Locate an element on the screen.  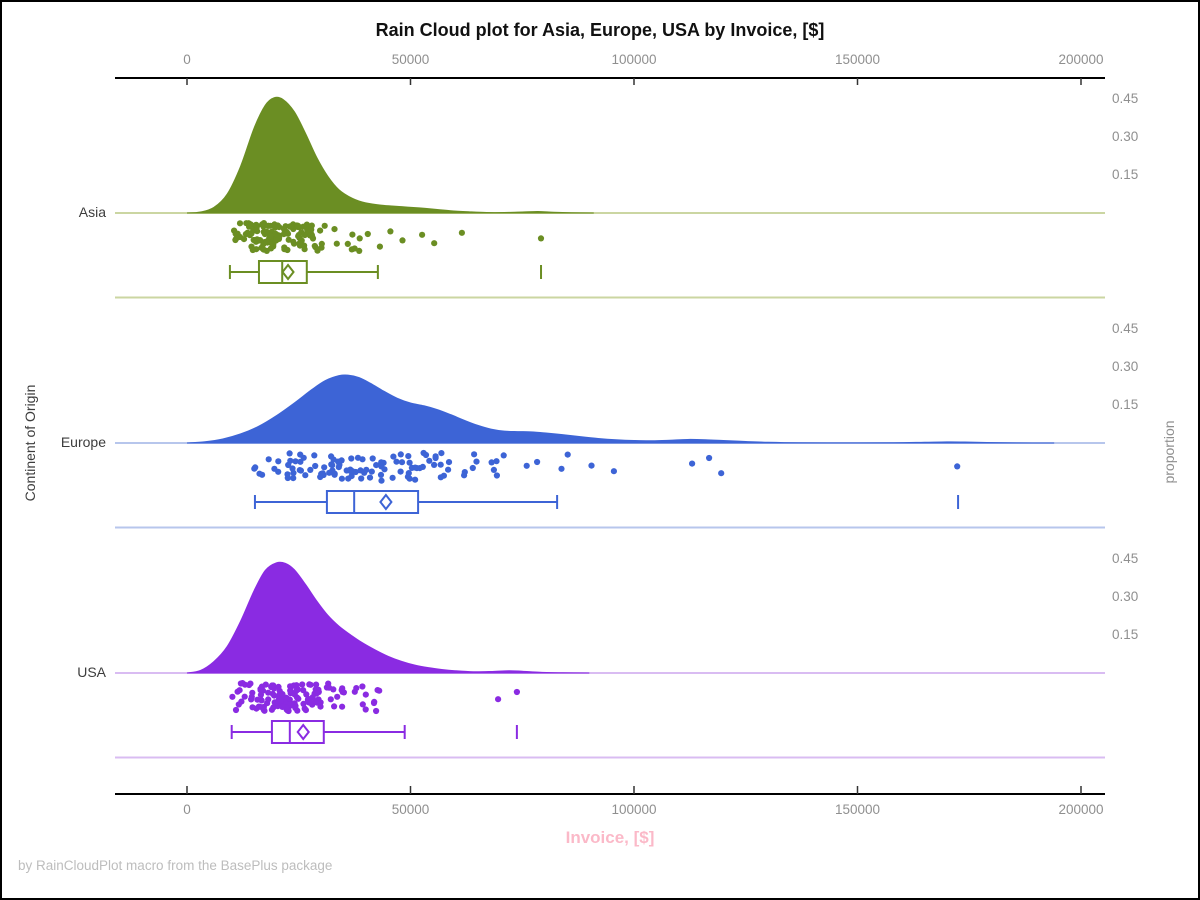
y-axis-title: Continent of Origin is located at coordinates (30, 443).